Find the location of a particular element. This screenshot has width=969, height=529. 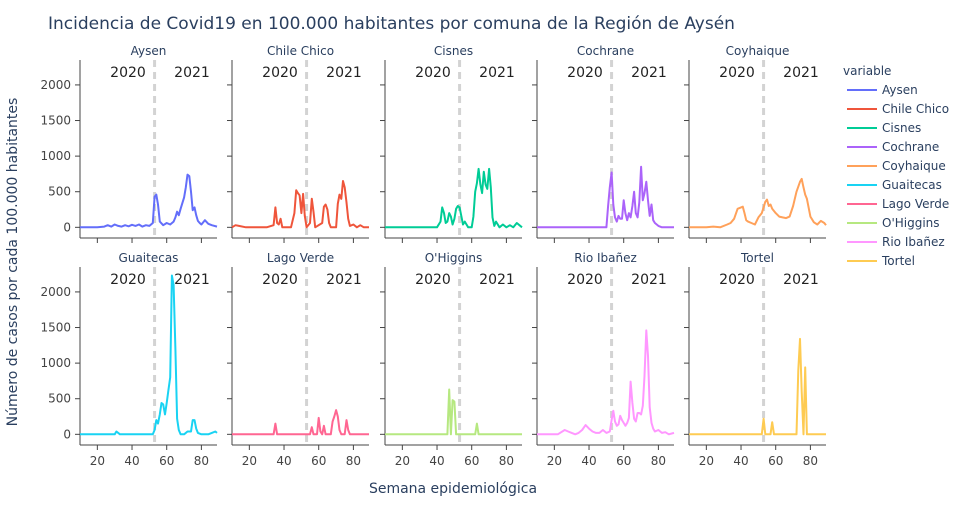

facet-panel-rio-iba-ez: Rio Ibañez 20 40 60 80 2020 2021 is located at coordinates (603, 359).